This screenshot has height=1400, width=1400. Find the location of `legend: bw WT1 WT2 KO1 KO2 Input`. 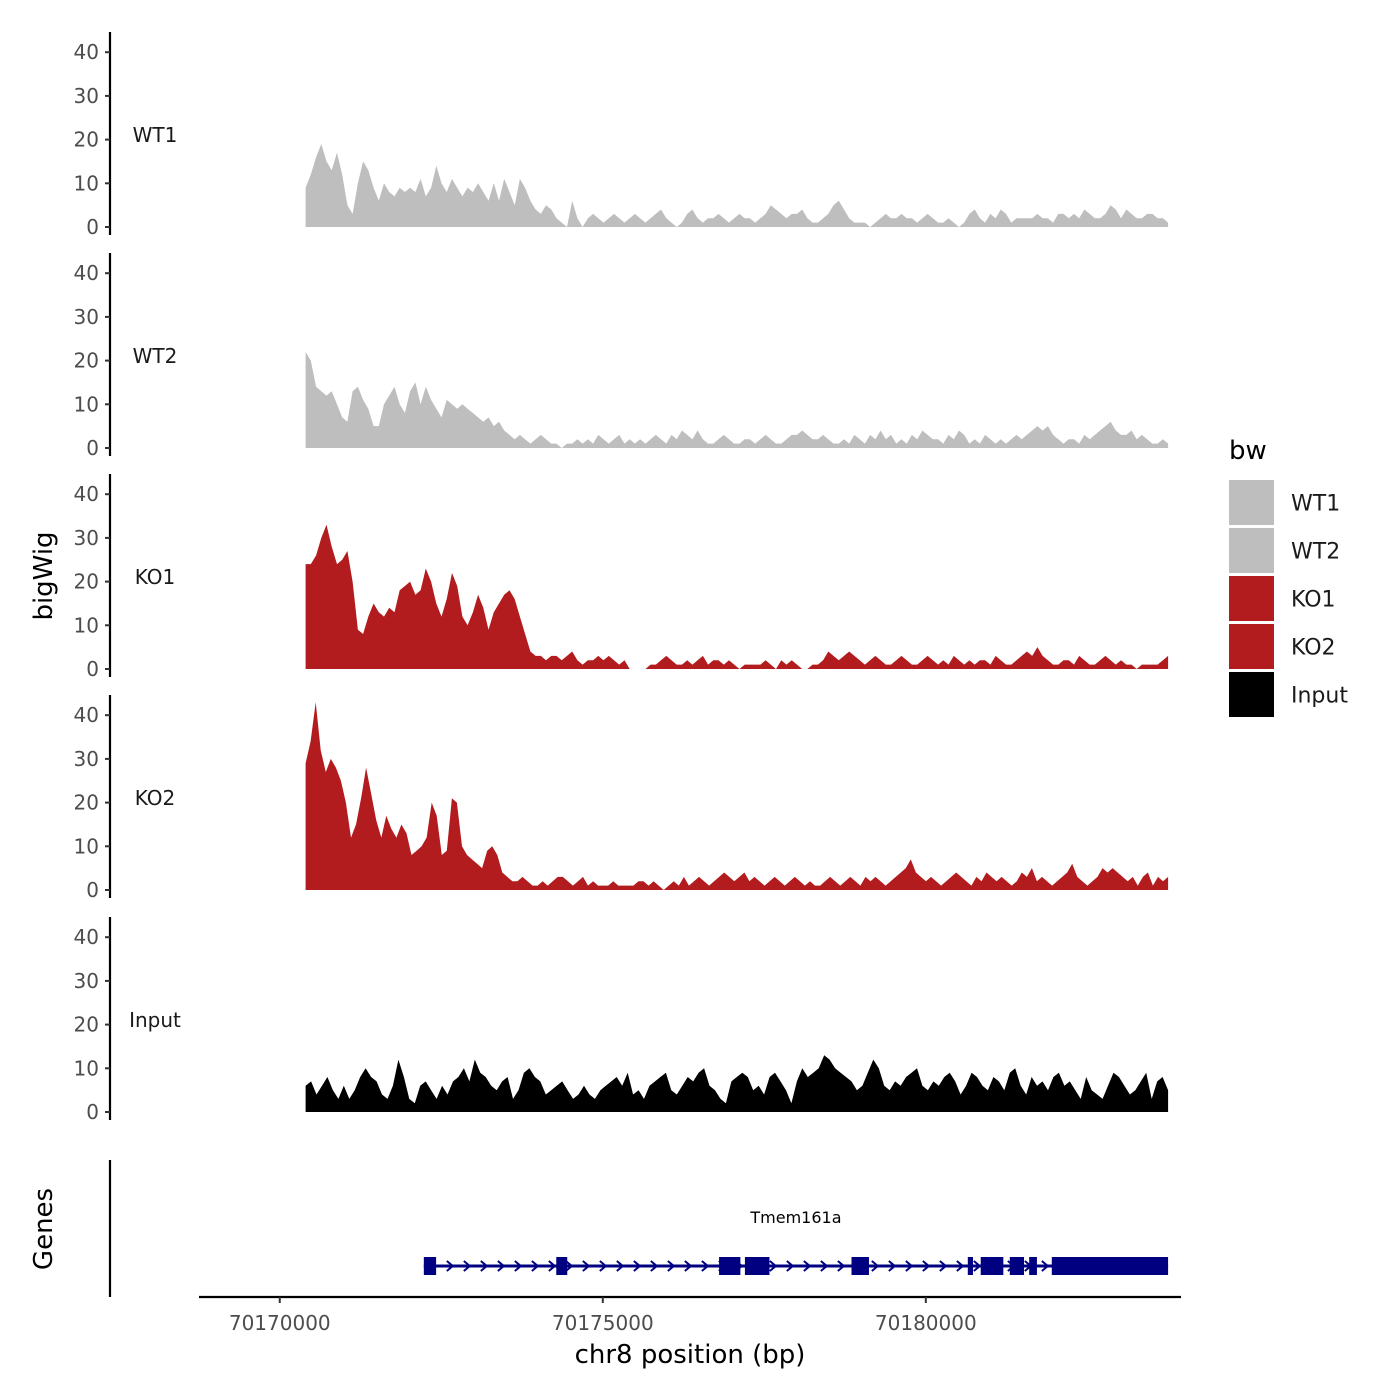

legend: bw WT1 WT2 KO1 KO2 Input is located at coordinates (1288, 576).